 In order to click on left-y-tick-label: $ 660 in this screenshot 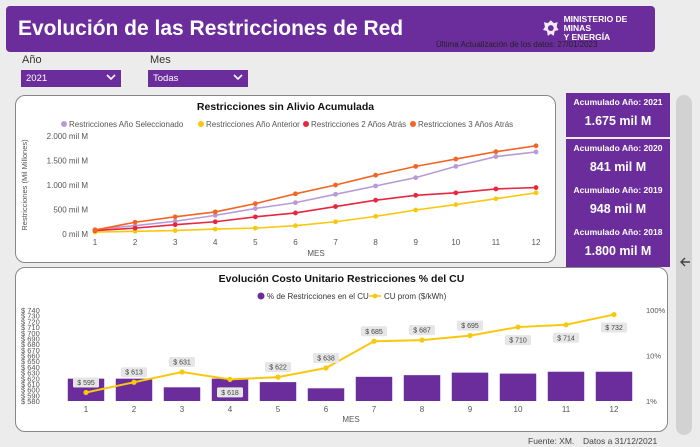, I will do `click(30, 356)`.